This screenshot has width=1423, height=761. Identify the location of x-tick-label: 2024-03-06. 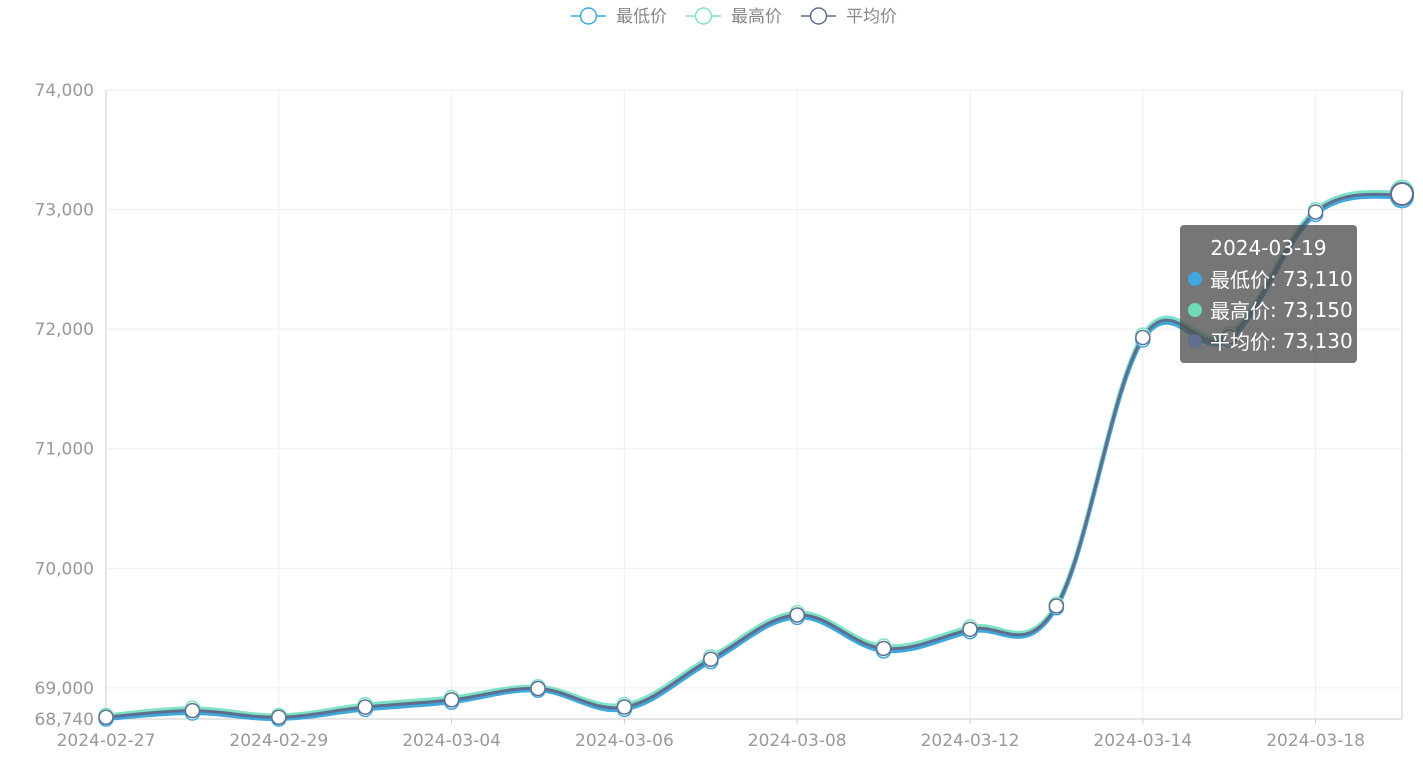
(624, 741).